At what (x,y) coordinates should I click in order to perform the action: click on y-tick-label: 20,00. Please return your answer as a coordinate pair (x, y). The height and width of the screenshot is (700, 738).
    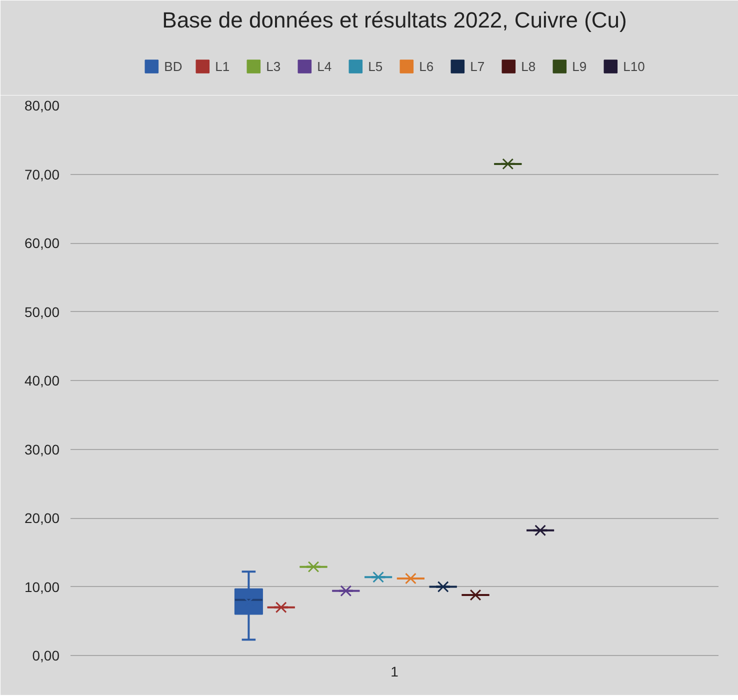
    Looking at the image, I should click on (42, 518).